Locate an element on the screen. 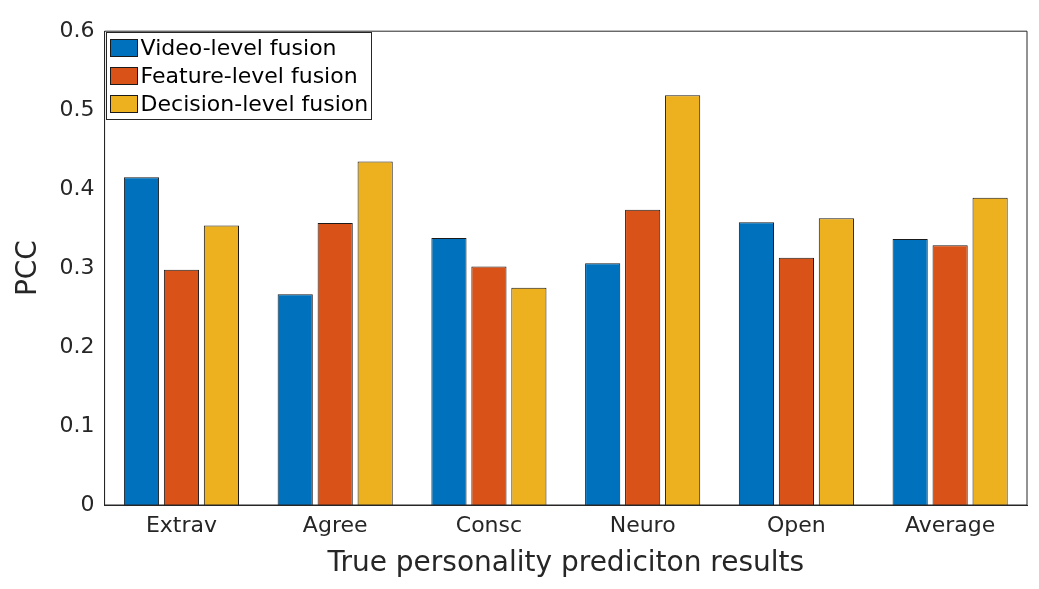  x-tick-label: Average is located at coordinates (950, 524).